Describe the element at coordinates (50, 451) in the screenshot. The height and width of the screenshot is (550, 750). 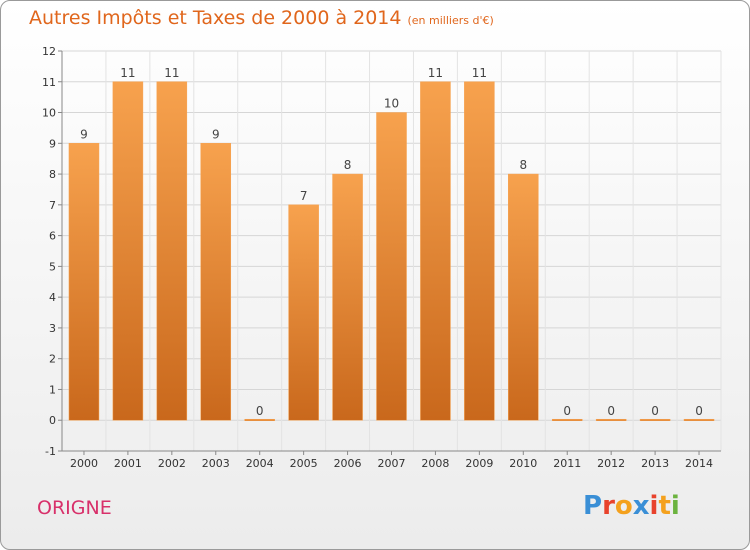
I see `y-tick-label: -1` at that location.